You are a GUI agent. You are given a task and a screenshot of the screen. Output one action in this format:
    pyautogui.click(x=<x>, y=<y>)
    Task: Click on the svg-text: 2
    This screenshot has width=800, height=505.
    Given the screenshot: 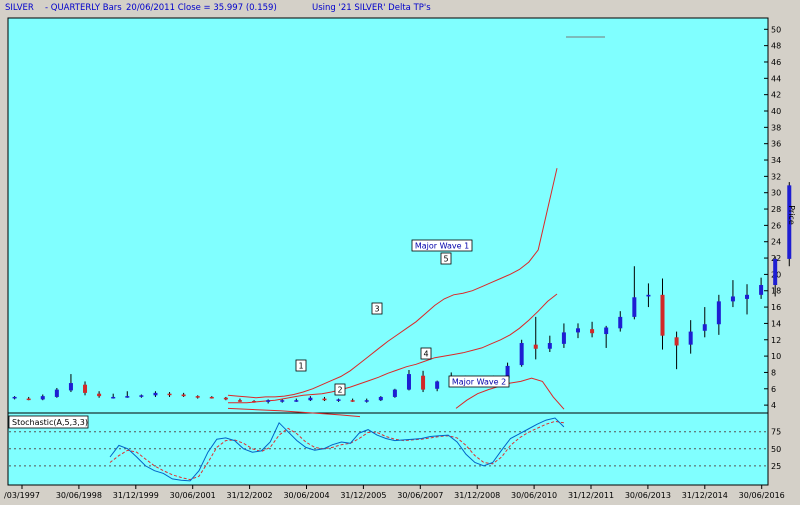 What is the action you would take?
    pyautogui.click(x=339, y=390)
    